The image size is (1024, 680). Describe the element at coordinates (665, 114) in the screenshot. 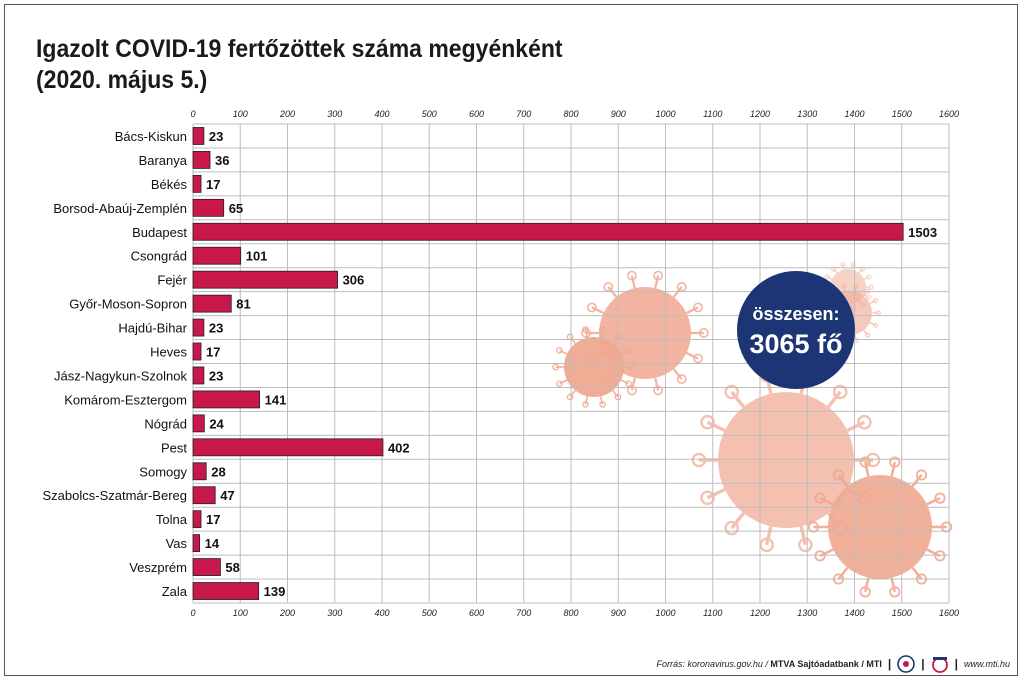

I see `x-tick-label-top: 1000` at that location.